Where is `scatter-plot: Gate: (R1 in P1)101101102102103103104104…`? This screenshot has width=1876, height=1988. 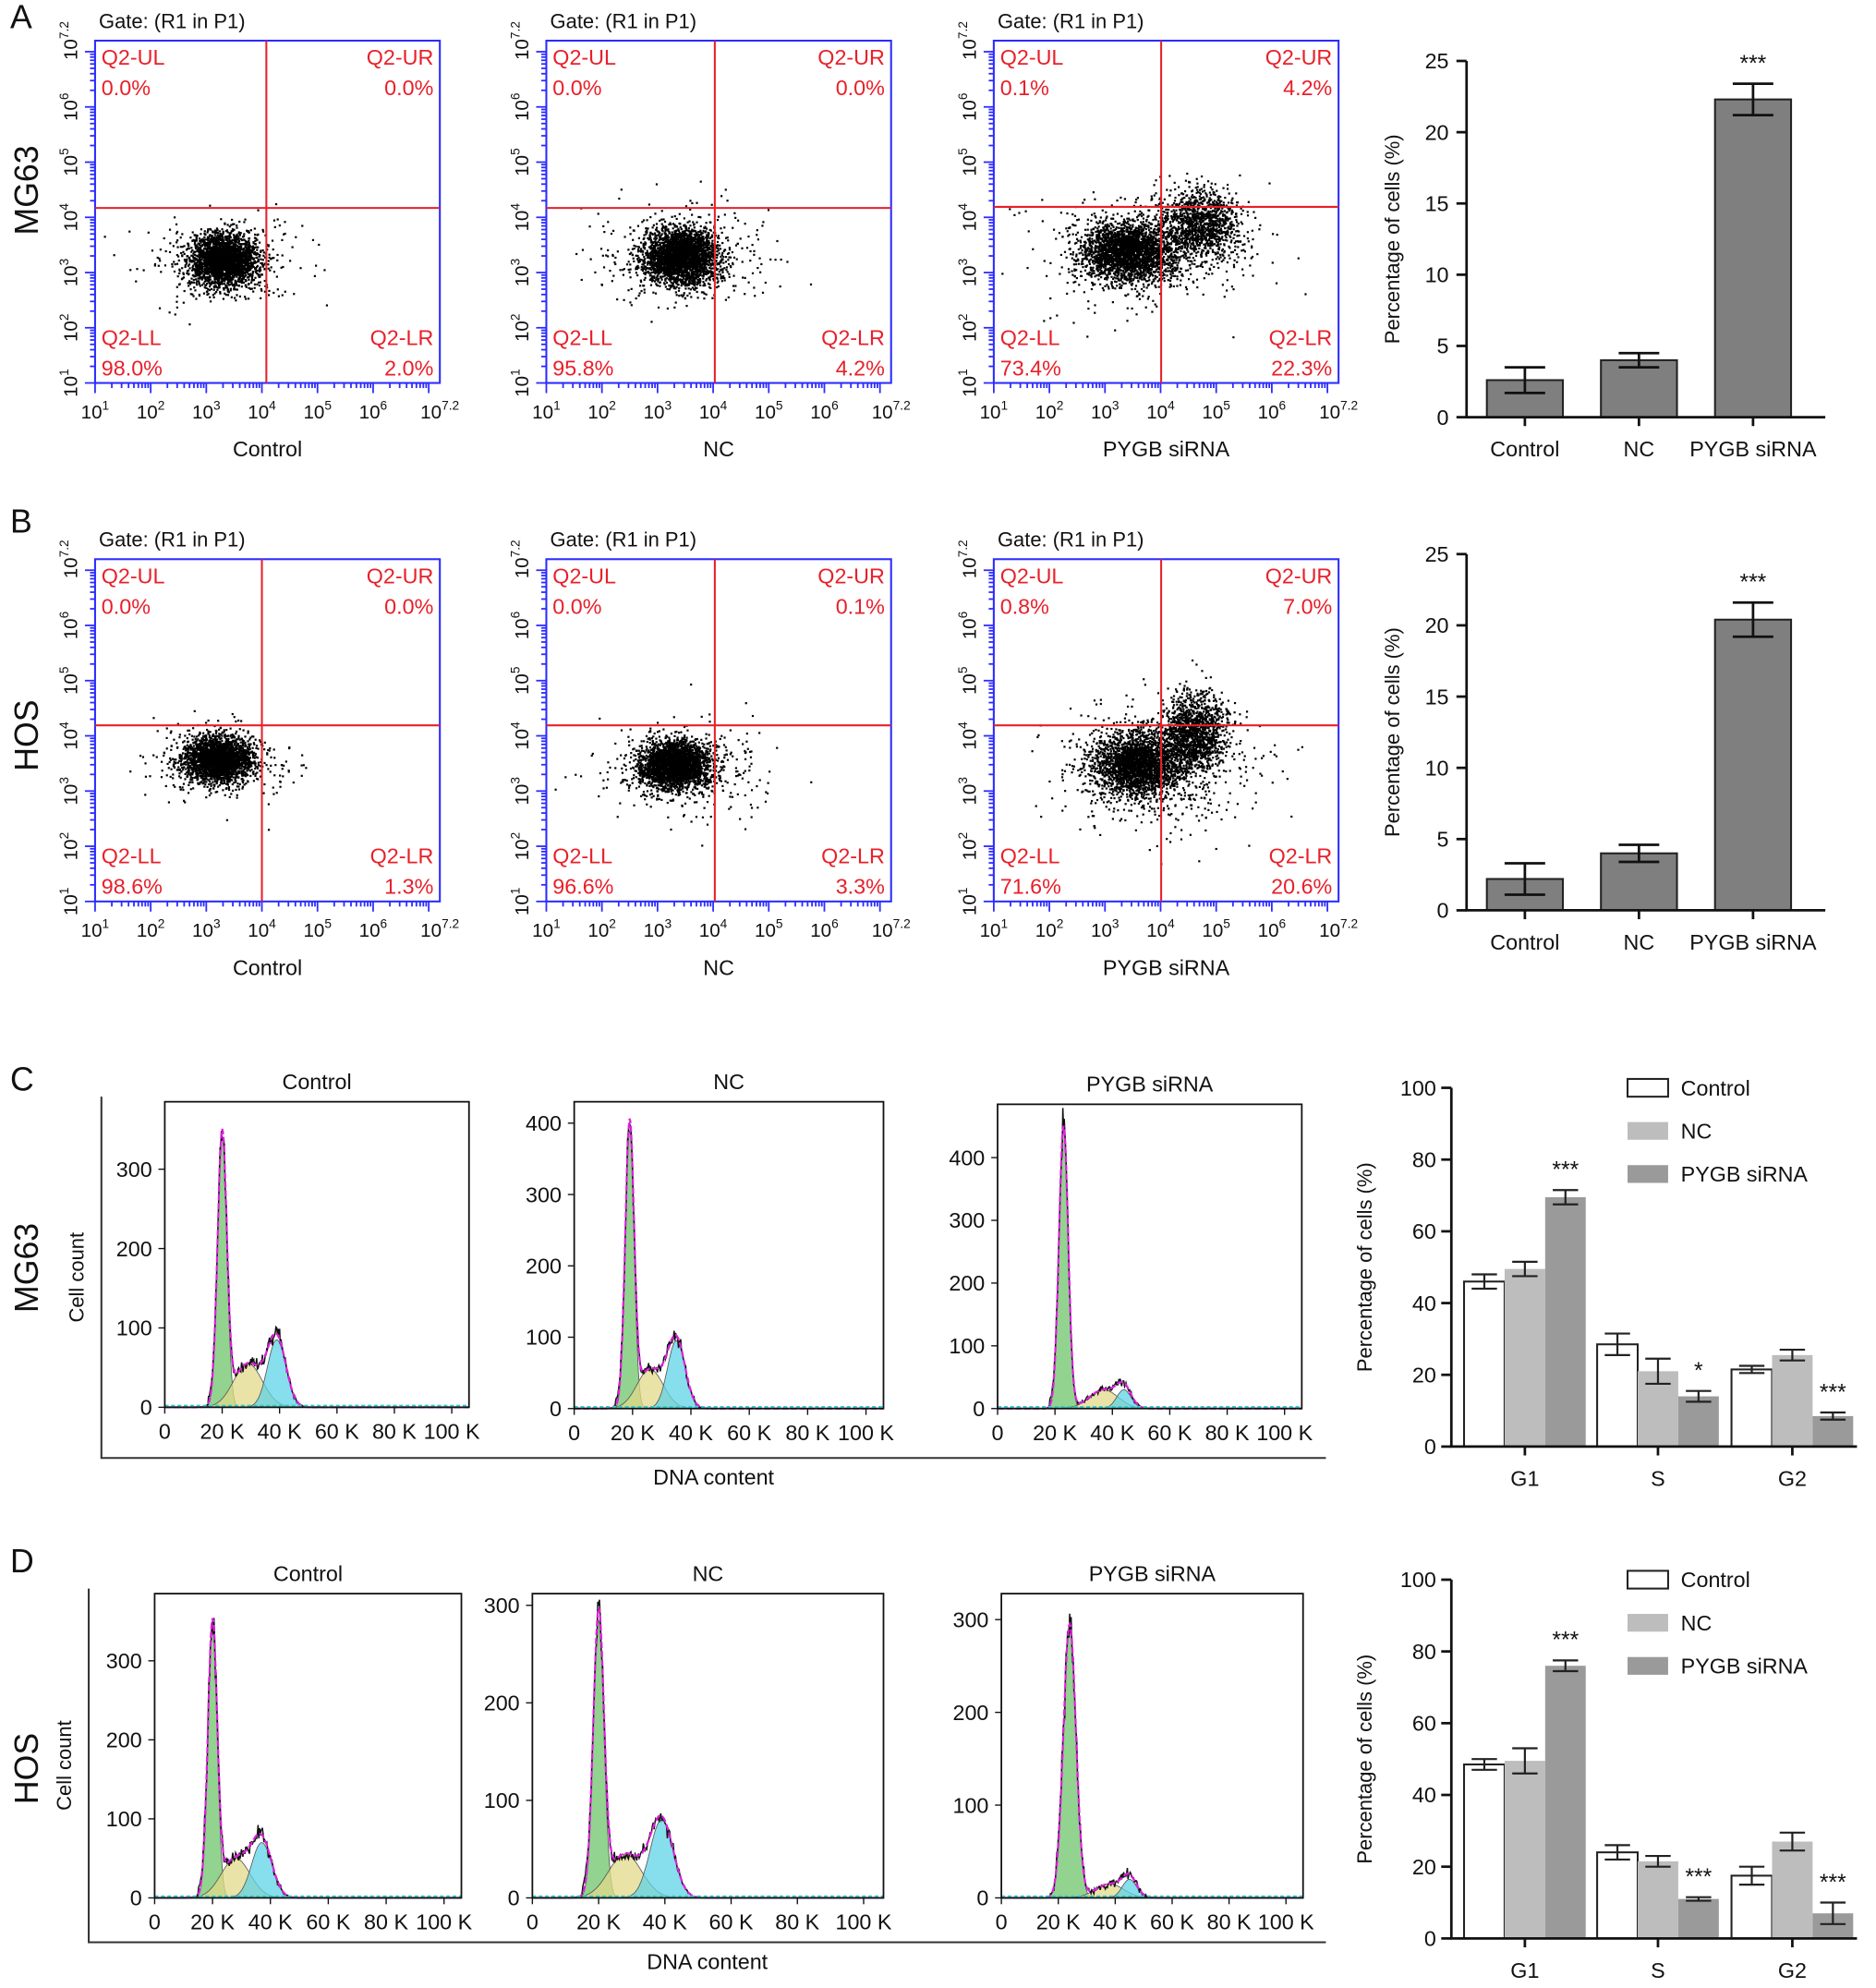 scatter-plot: Gate: (R1 in P1)101101102102103103104104… is located at coordinates (258, 235).